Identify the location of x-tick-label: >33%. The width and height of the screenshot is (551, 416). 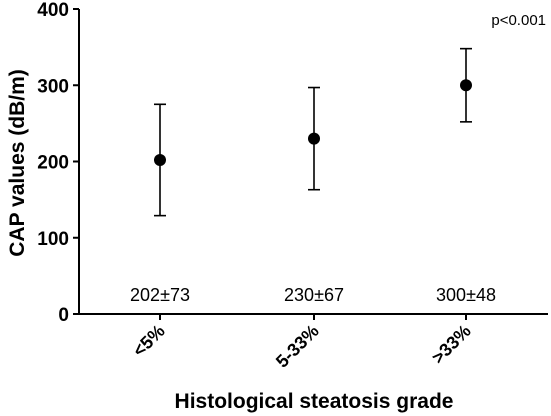
(451, 344).